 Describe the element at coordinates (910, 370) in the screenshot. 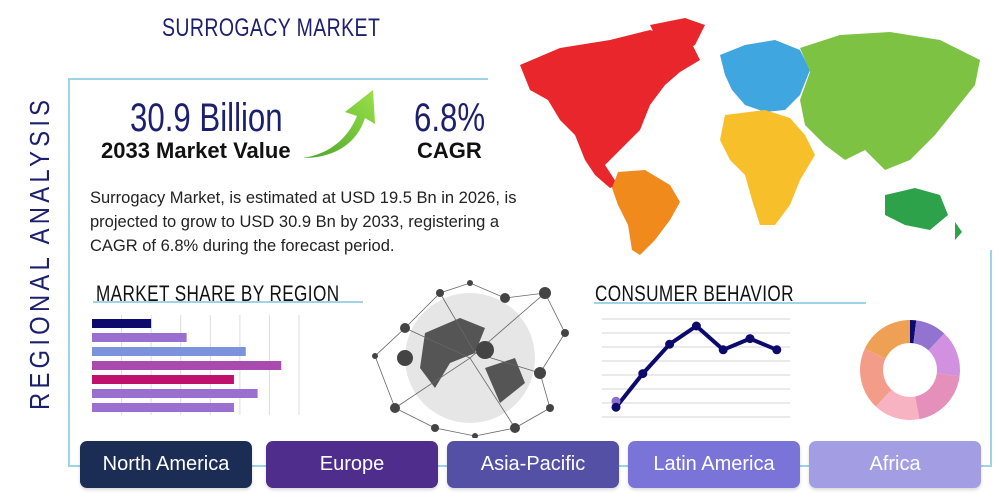

I see `consumer-behavior-donut-chart` at that location.